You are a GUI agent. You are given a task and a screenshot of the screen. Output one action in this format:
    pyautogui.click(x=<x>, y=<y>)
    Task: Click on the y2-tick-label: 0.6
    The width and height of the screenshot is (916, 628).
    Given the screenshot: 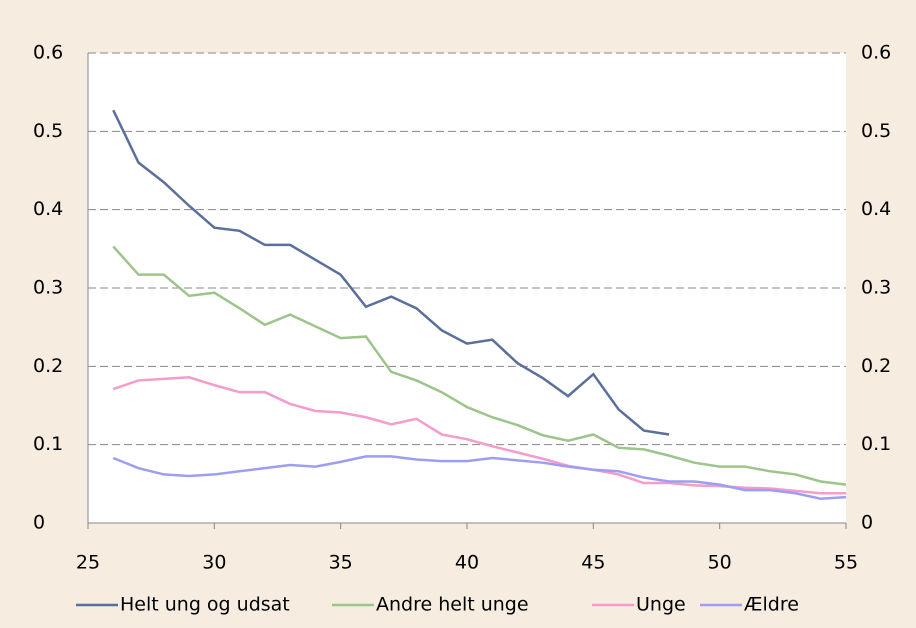 What is the action you would take?
    pyautogui.click(x=876, y=53)
    